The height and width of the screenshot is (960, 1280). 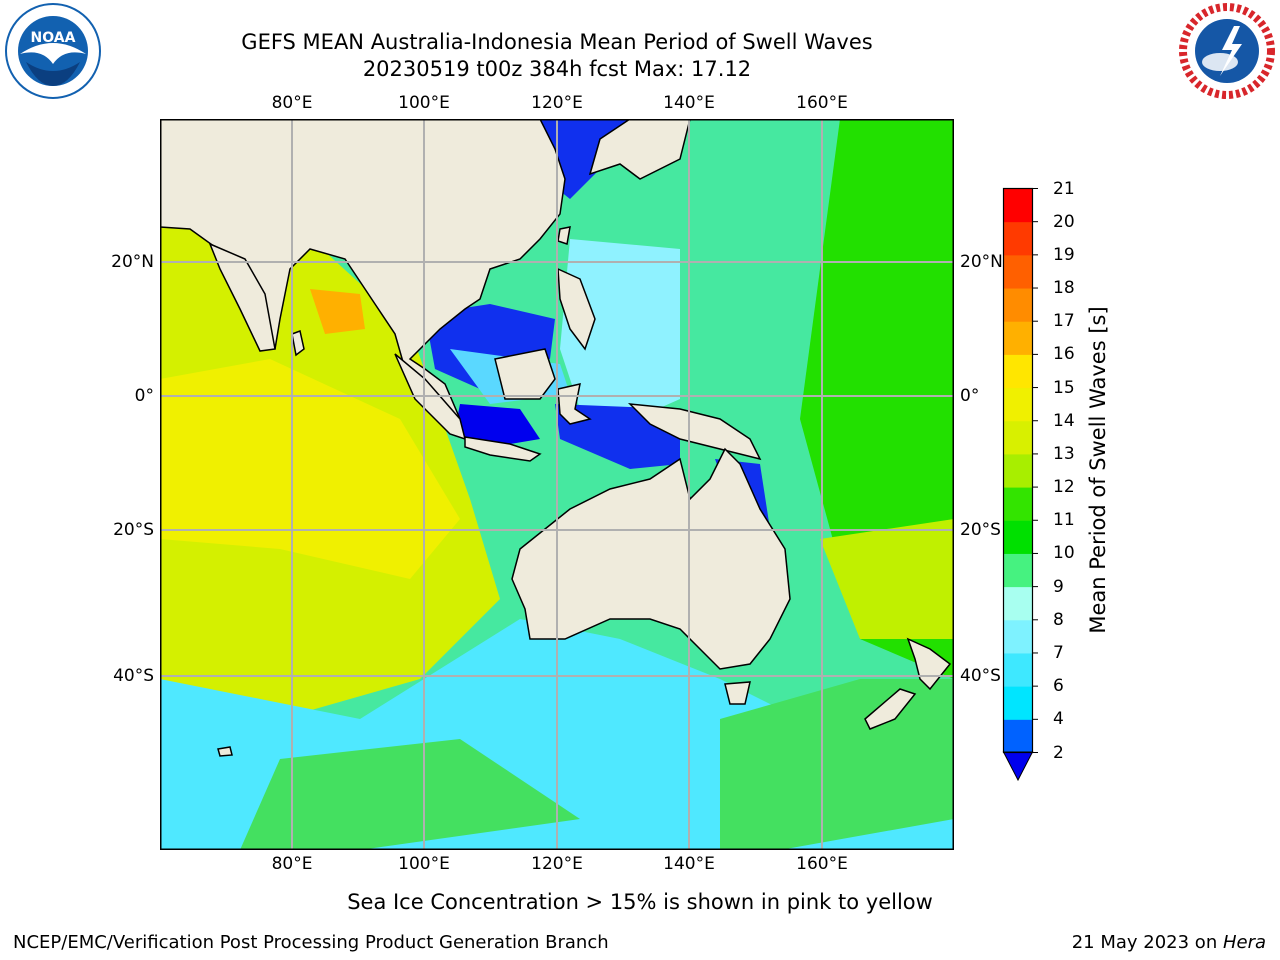 I want to click on lon-label-bottom-100e: 100°E, so click(x=424, y=864).